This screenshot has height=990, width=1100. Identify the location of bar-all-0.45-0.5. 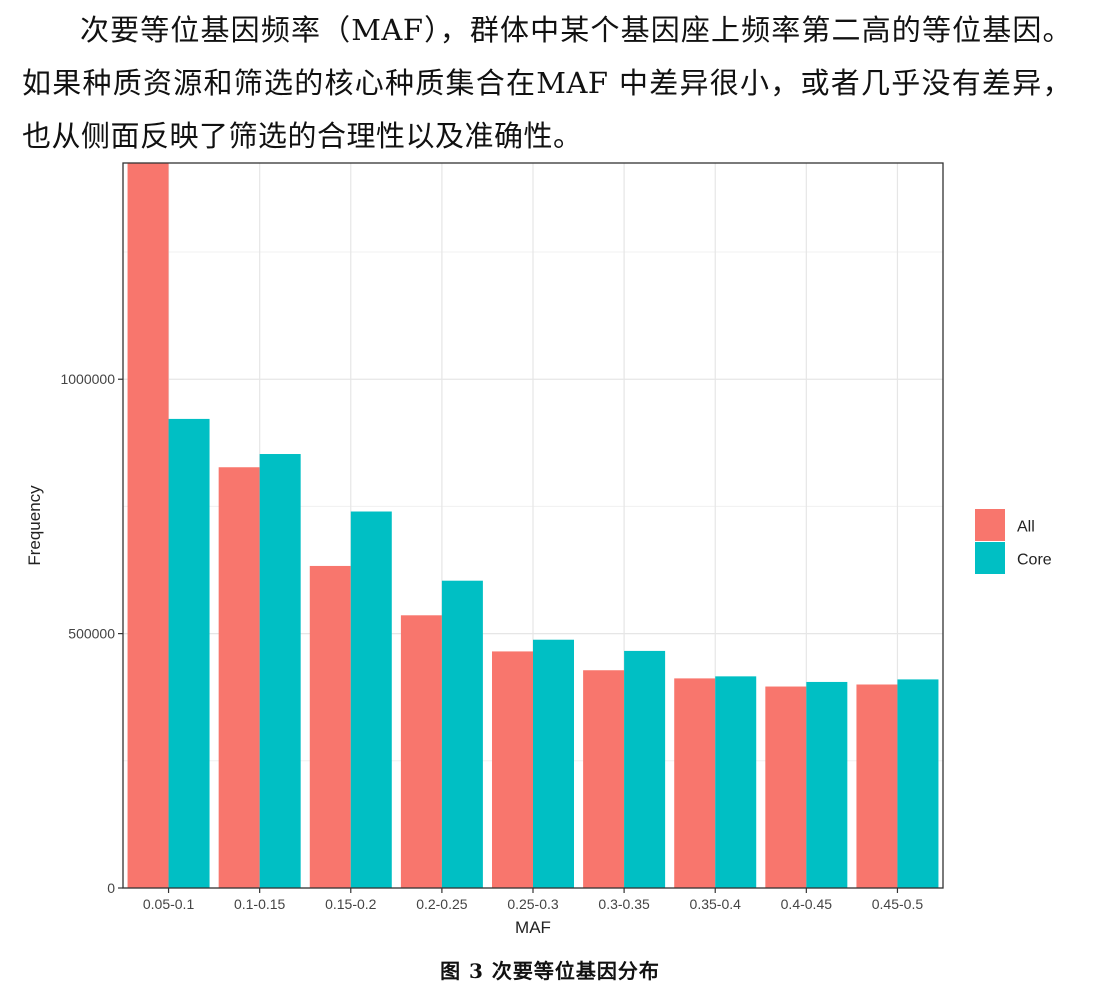
(877, 786).